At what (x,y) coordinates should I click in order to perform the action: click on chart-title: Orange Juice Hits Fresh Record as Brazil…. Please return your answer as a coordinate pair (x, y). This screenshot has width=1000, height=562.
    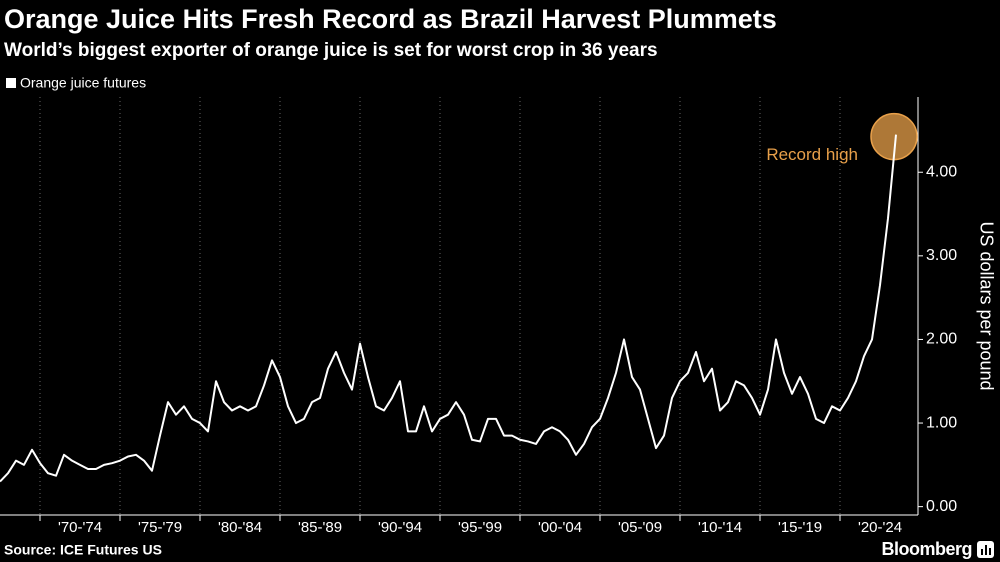
    Looking at the image, I should click on (390, 19).